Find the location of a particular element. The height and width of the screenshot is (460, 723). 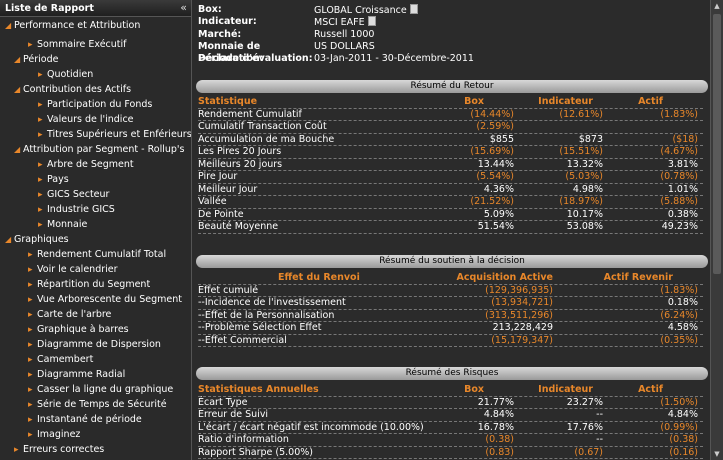

table-cell: (0.16) is located at coordinates (683, 452).